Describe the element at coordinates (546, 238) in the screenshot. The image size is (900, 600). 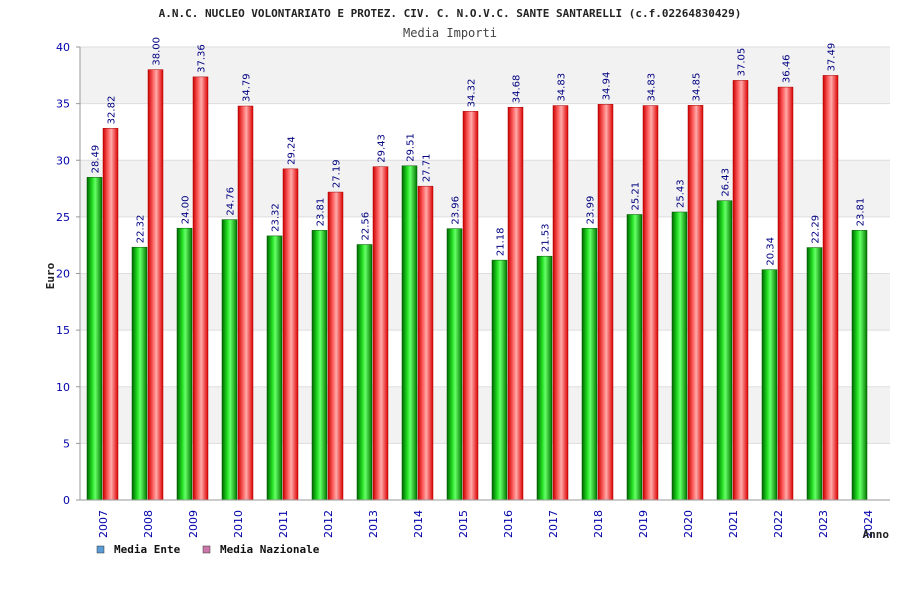
I see `bar-value-label: 21.53` at that location.